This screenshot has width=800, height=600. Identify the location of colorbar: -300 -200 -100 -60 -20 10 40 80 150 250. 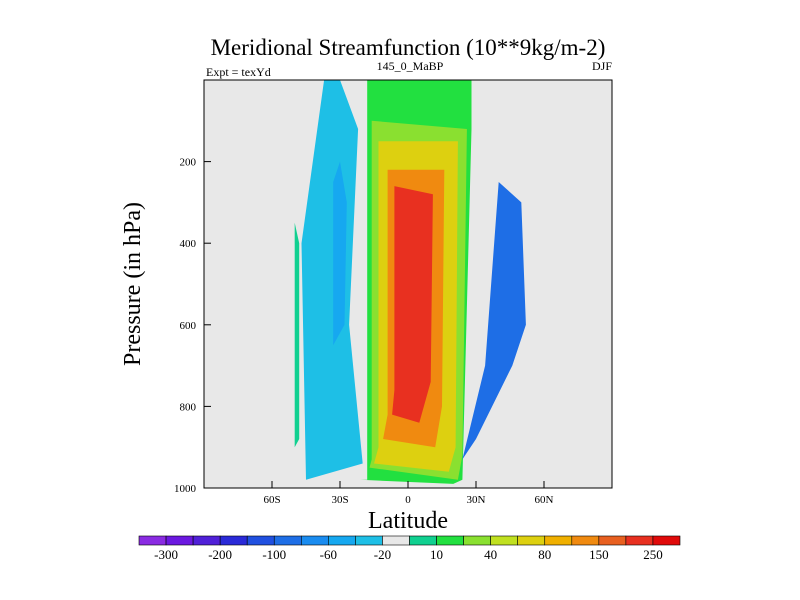
(409, 548).